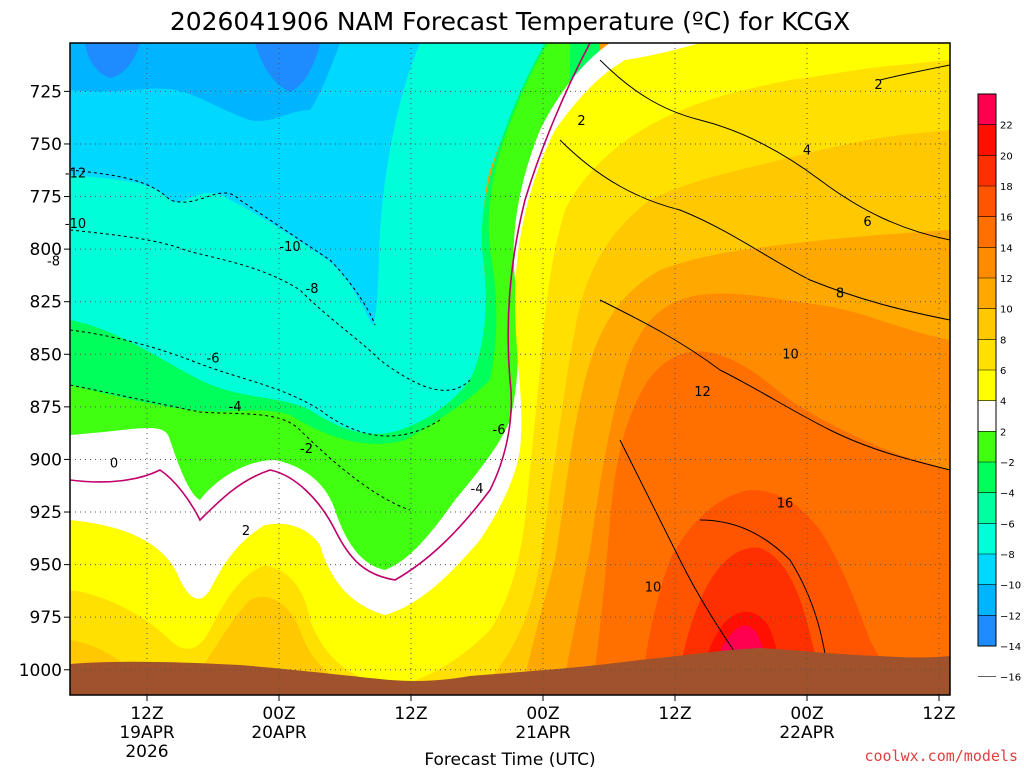  What do you see at coordinates (46, 618) in the screenshot?
I see `y-tick-label: 975` at bounding box center [46, 618].